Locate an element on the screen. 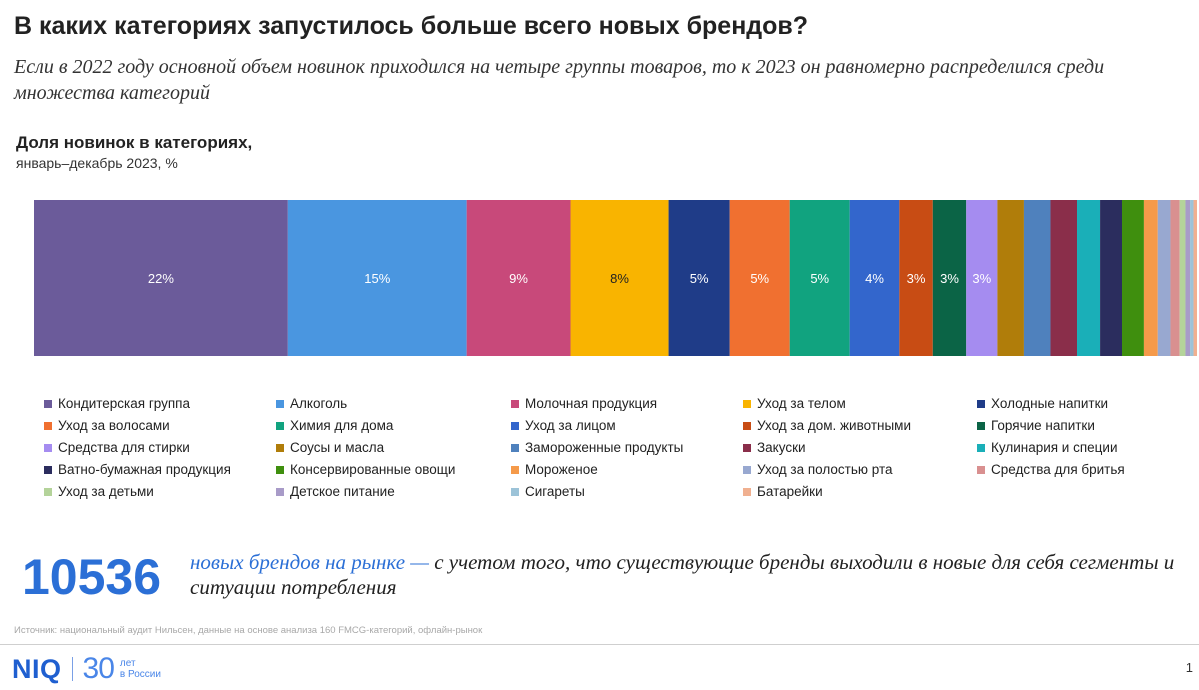 The height and width of the screenshot is (690, 1199). legend-label-15: Кулинария и специи is located at coordinates (1054, 447).